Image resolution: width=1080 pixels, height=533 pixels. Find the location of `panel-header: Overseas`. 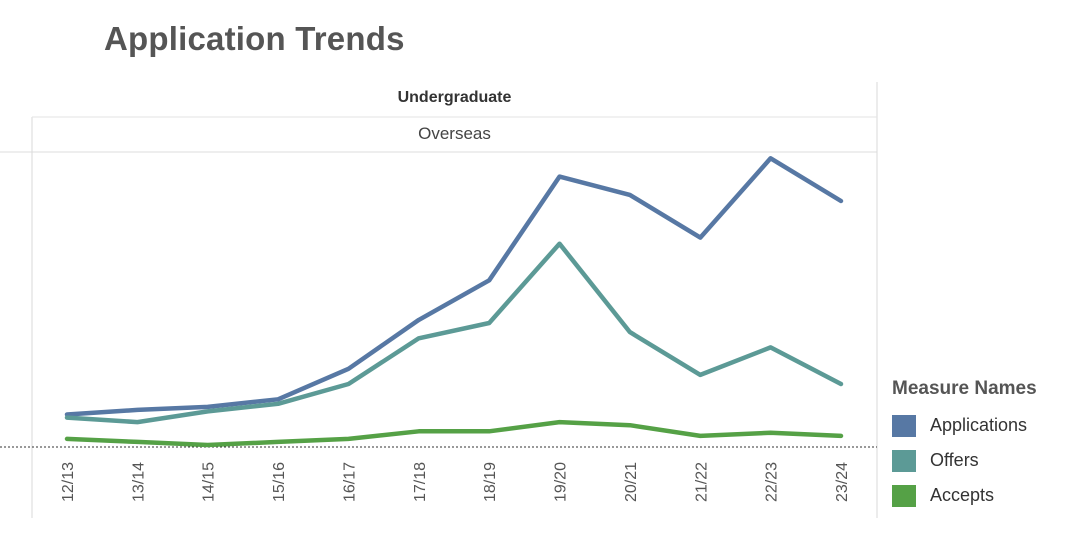

panel-header: Overseas is located at coordinates (454, 133).